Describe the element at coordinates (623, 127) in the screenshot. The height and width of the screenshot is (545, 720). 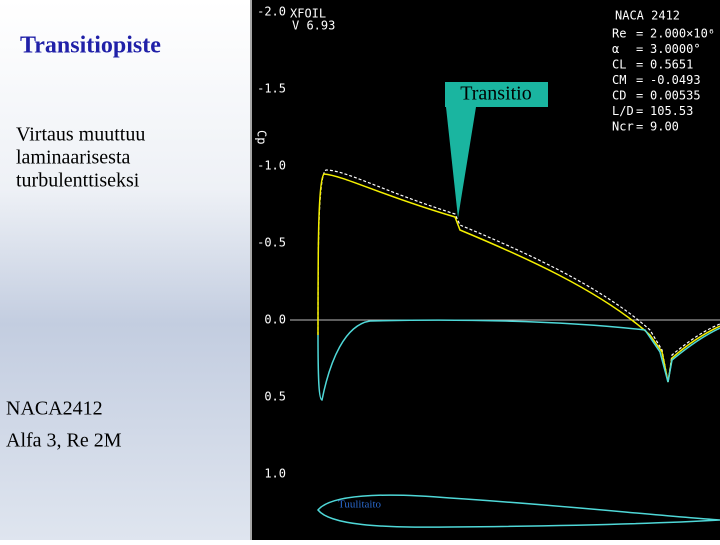
I see `param-name: Ncr` at that location.